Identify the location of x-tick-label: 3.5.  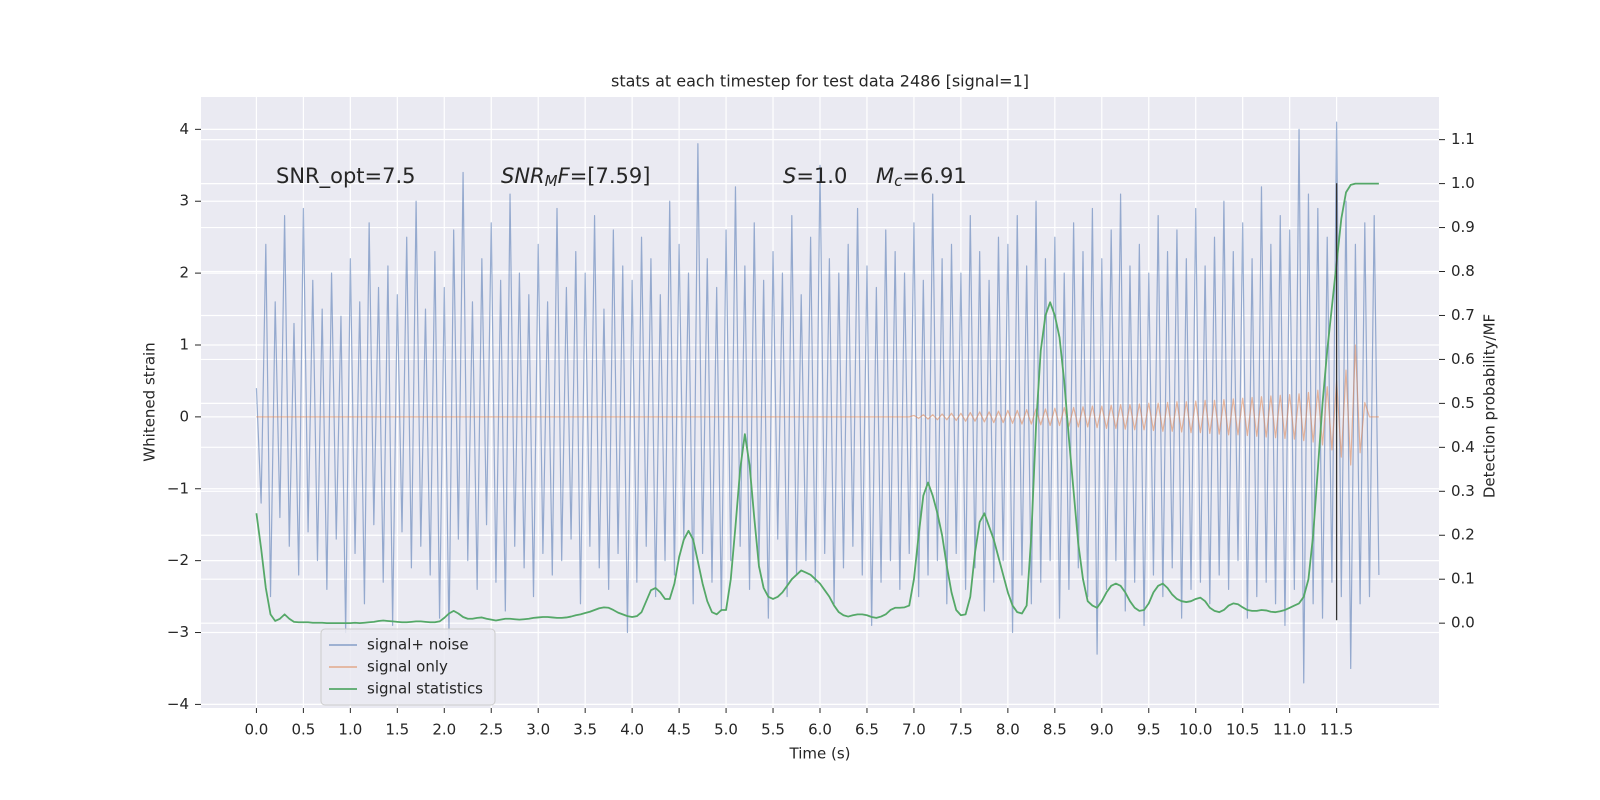
(585, 730).